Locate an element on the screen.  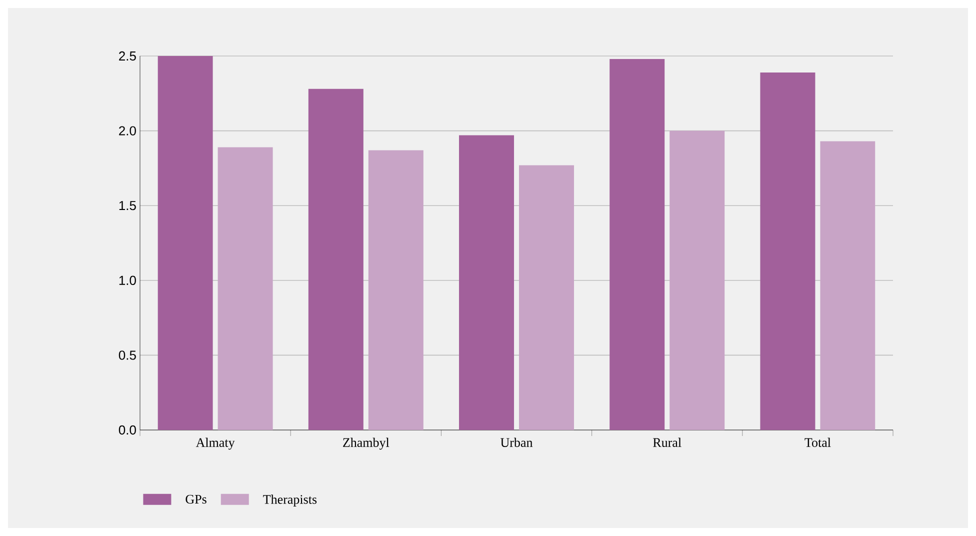
x-tick-label: Rural is located at coordinates (667, 442).